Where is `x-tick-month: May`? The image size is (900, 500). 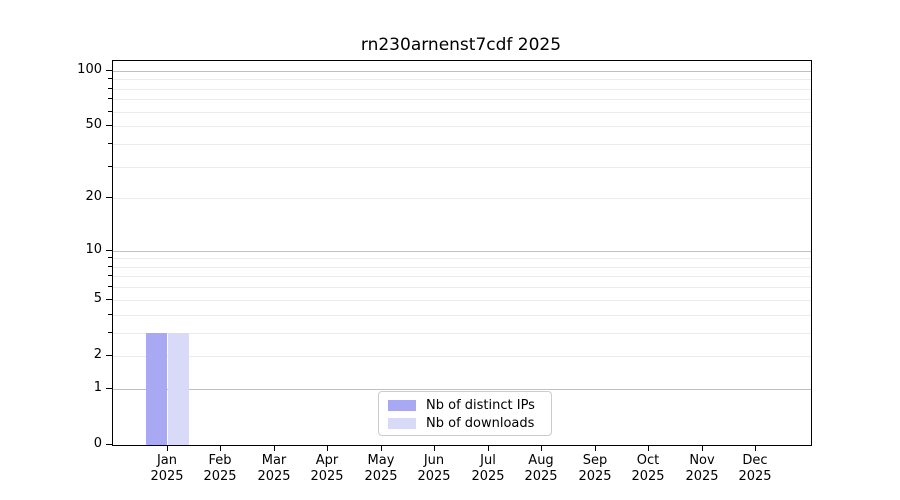 x-tick-month: May is located at coordinates (381, 460).